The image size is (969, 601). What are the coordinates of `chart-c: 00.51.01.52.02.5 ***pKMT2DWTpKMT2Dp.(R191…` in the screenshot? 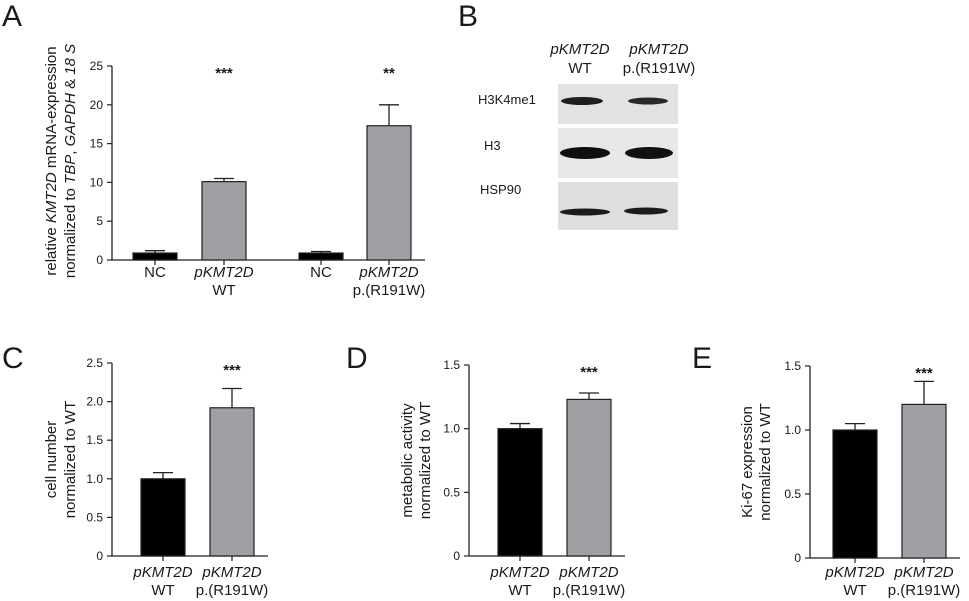 It's located at (155, 477).